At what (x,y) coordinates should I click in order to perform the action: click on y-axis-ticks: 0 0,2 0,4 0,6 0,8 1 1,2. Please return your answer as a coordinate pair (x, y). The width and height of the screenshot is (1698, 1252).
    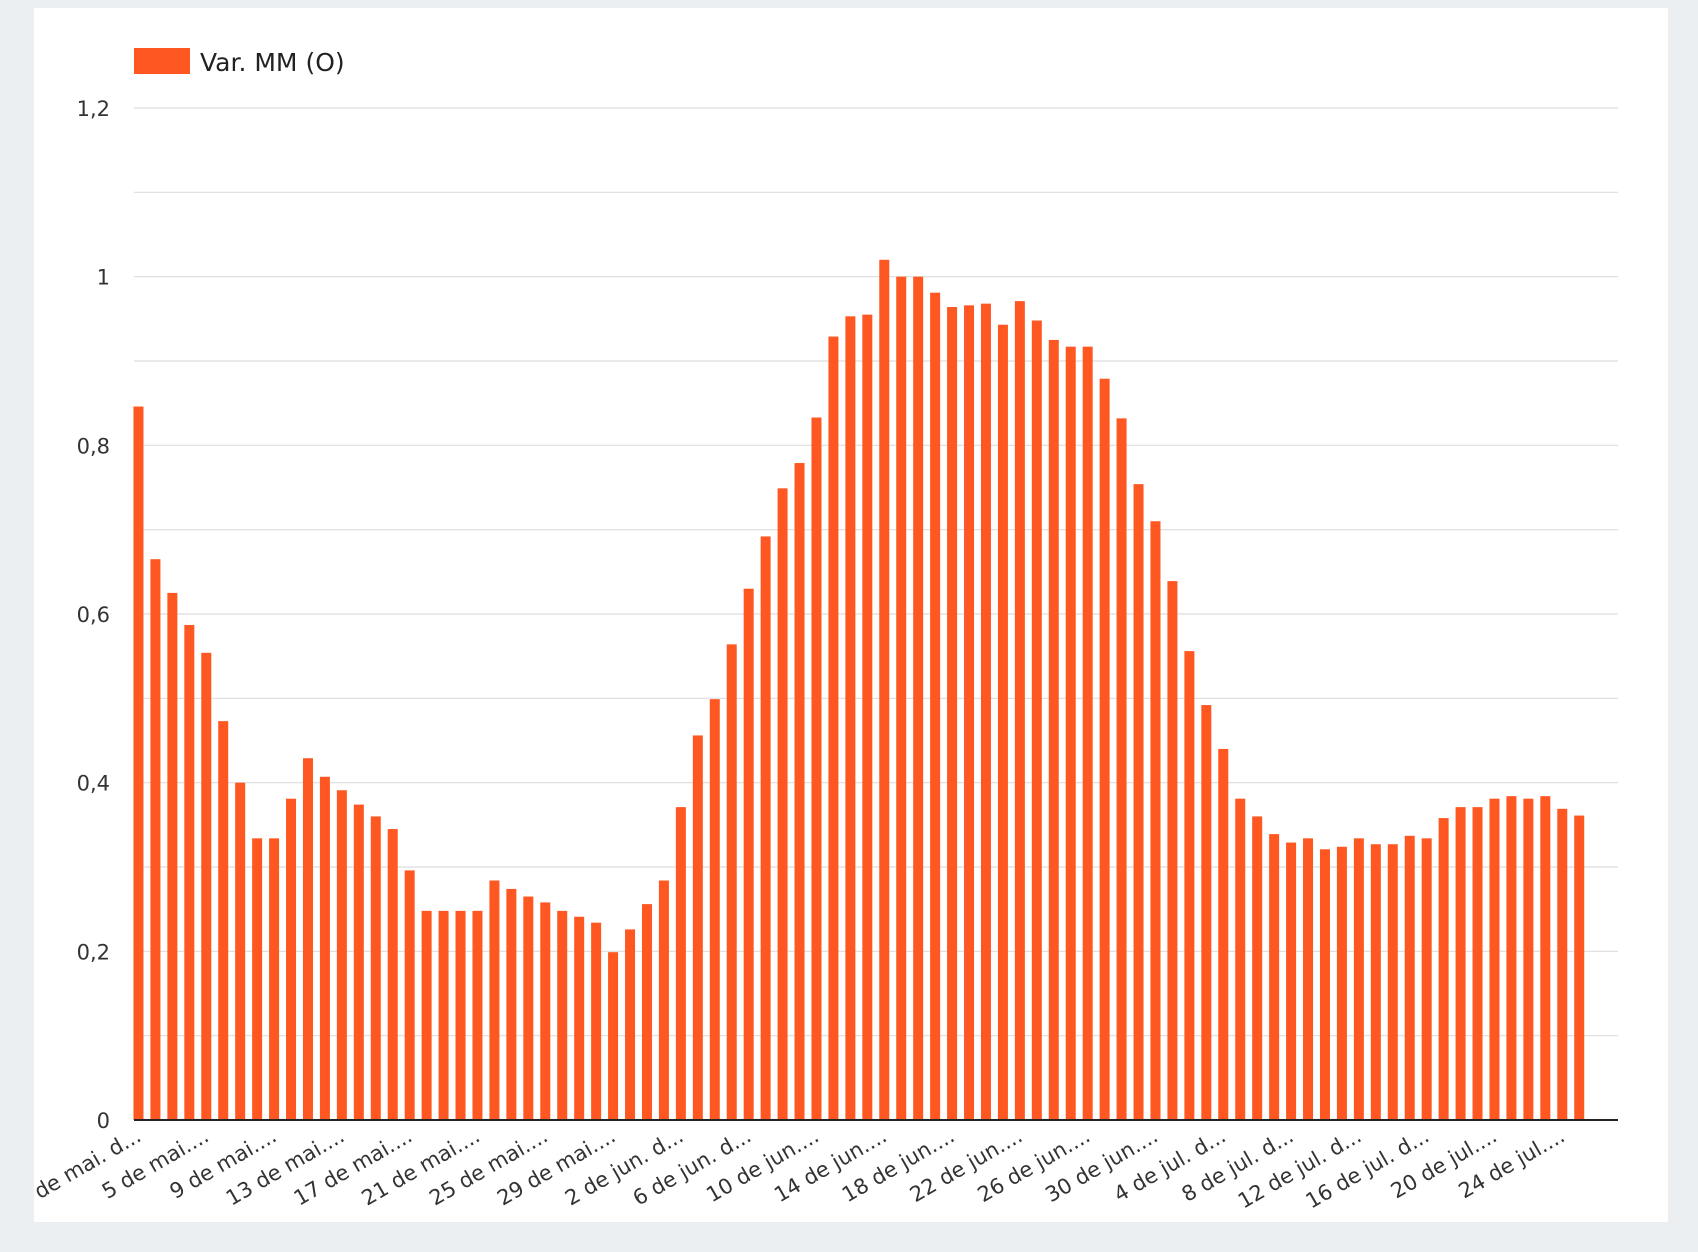
    Looking at the image, I should click on (93, 615).